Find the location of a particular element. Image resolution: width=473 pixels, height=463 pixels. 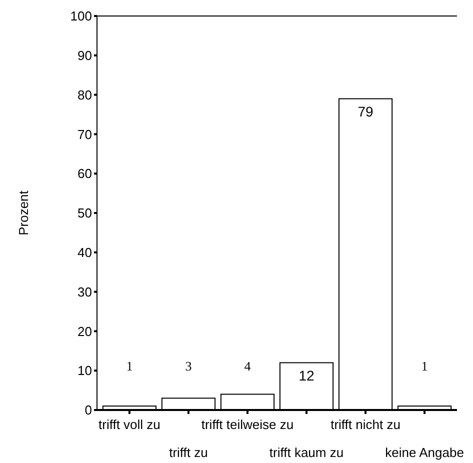

y-tick-label: 30 is located at coordinates (85, 292).